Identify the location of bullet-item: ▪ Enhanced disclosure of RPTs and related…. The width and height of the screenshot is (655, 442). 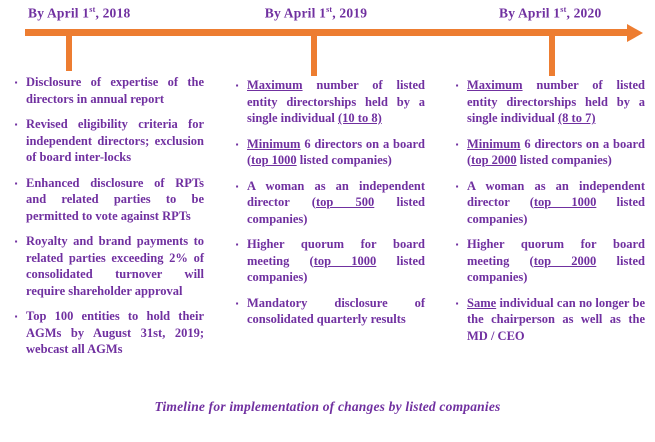
(105, 200).